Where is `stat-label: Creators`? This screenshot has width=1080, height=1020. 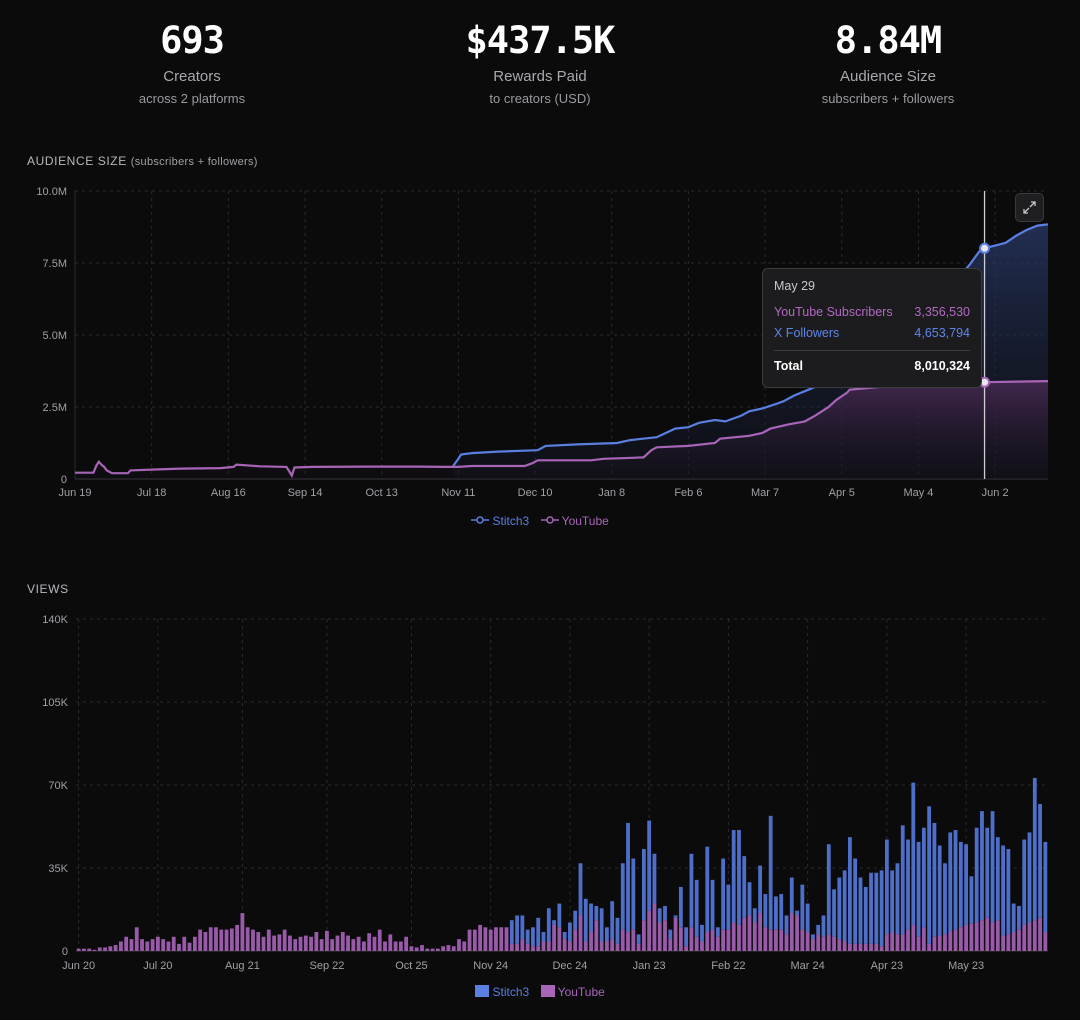
stat-label: Creators is located at coordinates (192, 76).